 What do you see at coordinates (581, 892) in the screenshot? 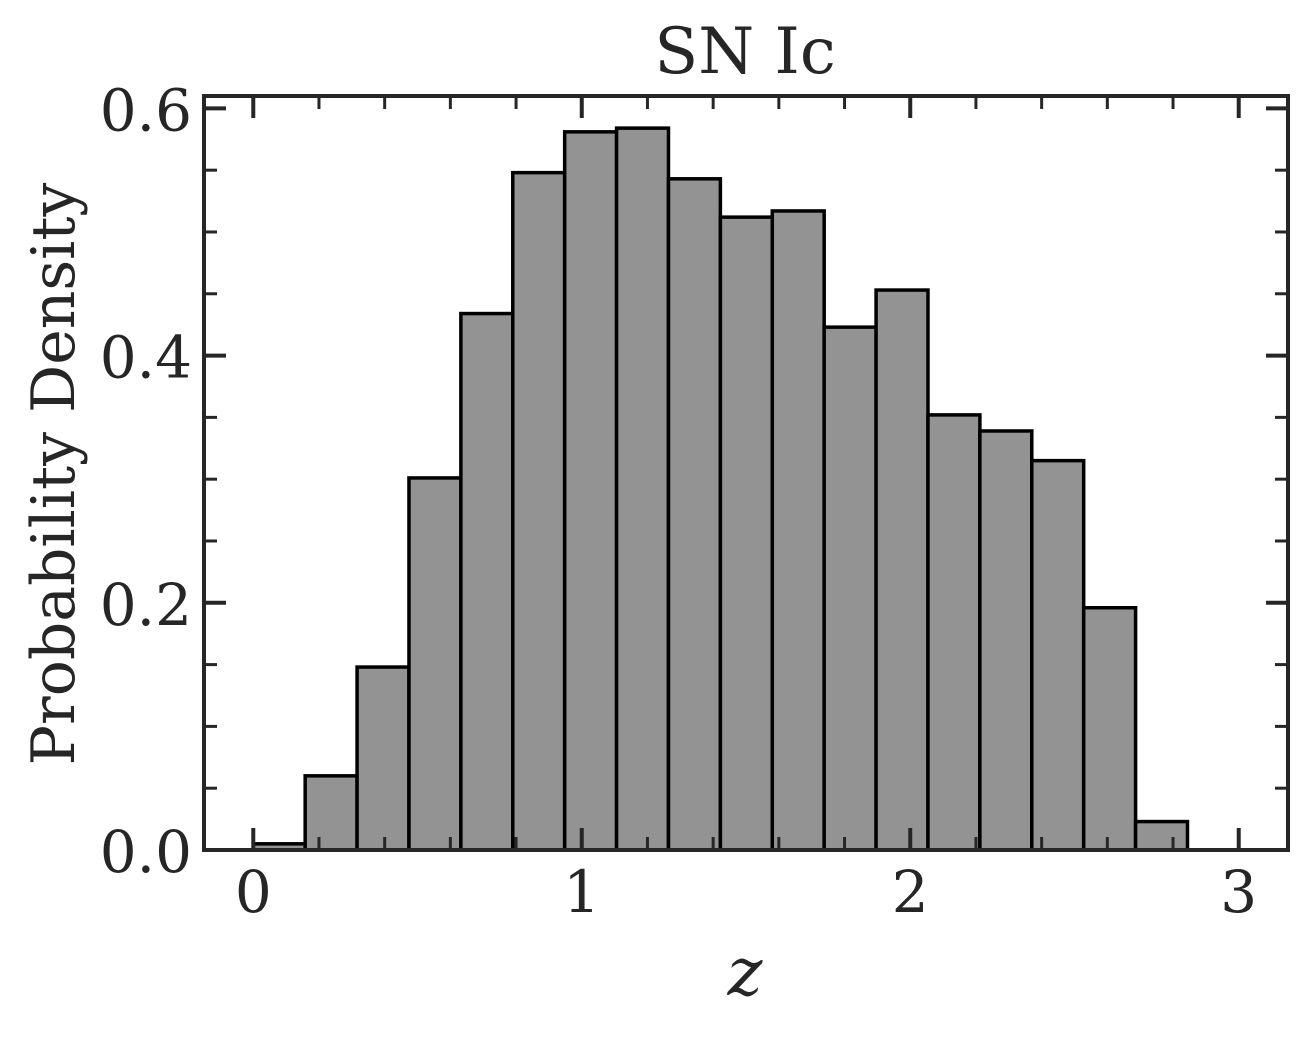
I see `x-tick-label: 1` at bounding box center [581, 892].